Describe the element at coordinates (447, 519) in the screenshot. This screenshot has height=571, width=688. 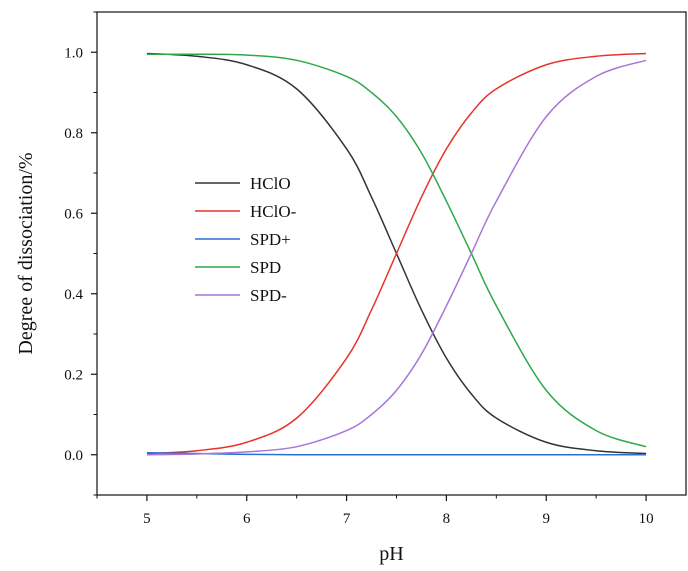
I see `x-tick-label: 8` at that location.